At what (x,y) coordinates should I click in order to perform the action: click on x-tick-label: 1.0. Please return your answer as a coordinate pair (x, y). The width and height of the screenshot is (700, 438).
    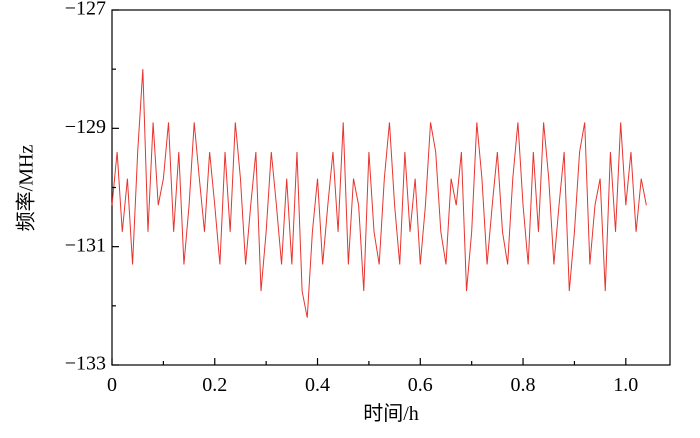
    Looking at the image, I should click on (625, 385).